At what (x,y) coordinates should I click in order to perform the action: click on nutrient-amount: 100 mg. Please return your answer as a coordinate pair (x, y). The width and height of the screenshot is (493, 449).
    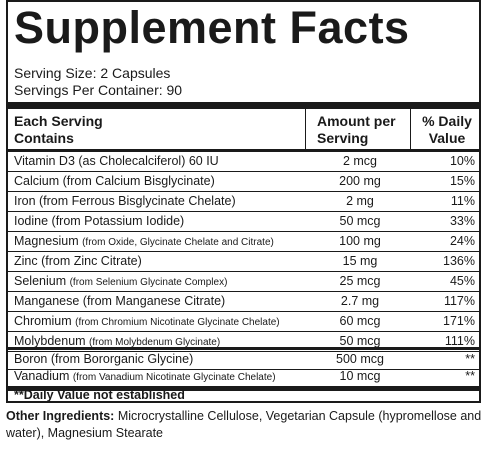
    Looking at the image, I should click on (360, 241).